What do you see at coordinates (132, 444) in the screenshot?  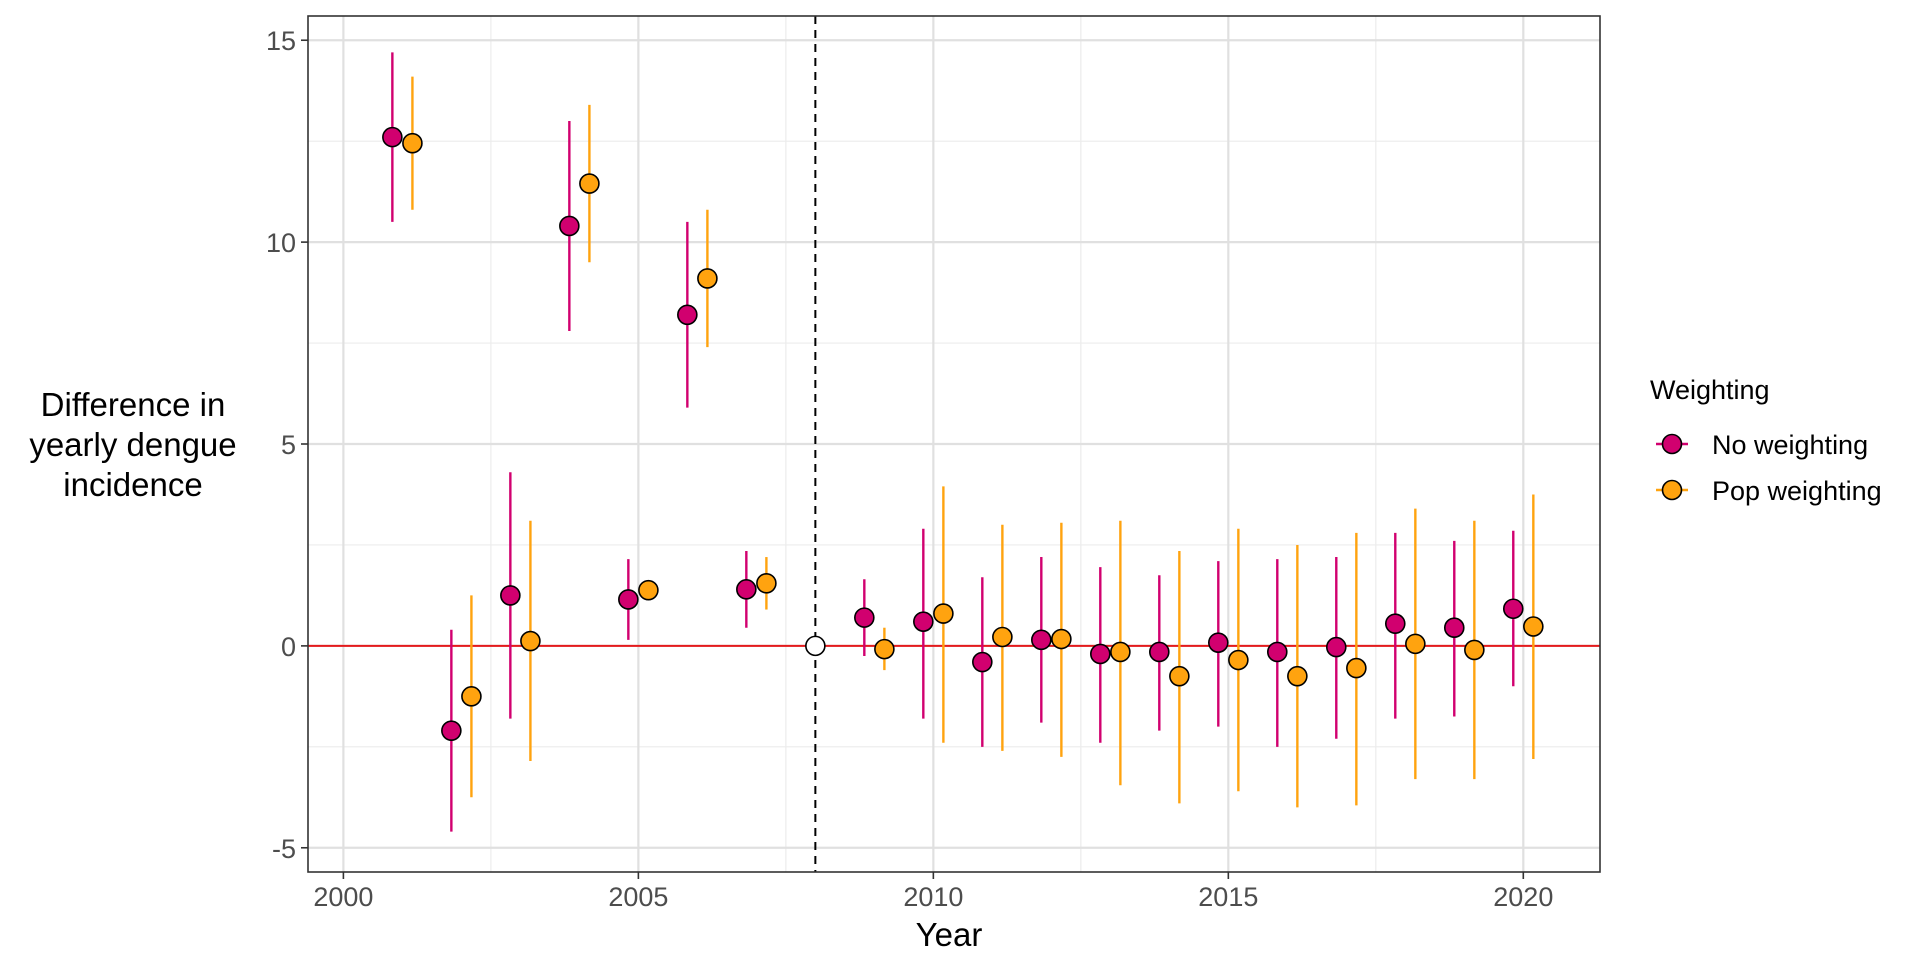 I see `y-axis-title-line: yearly dengue` at bounding box center [132, 444].